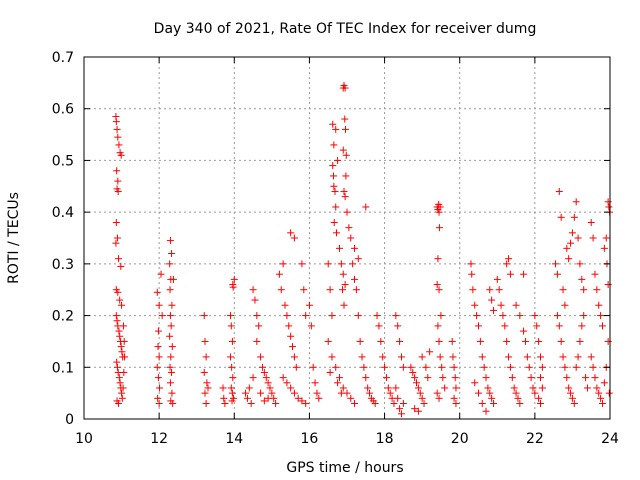 The height and width of the screenshot is (480, 640). Describe the element at coordinates (63, 317) in the screenshot. I see `y-tick-label: 0.2` at that location.